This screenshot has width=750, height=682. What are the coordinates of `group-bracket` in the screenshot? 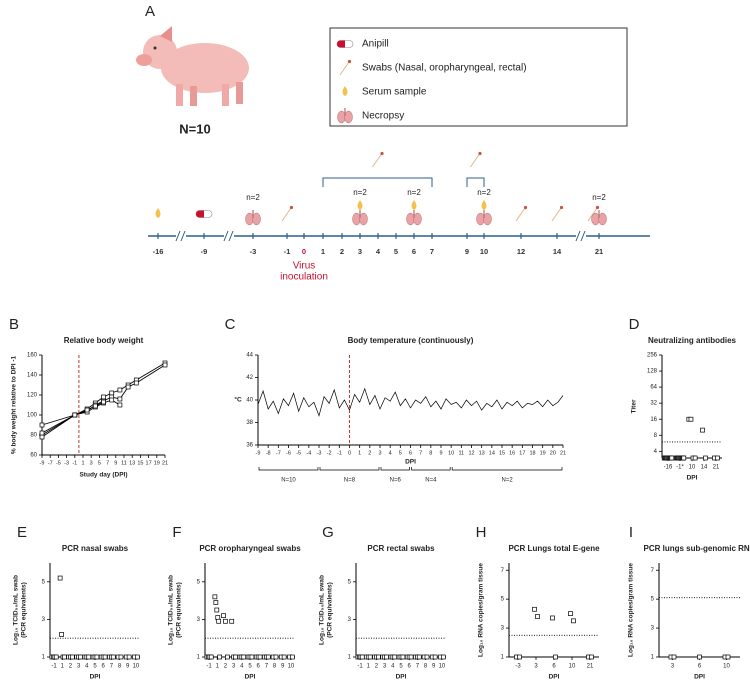 It's located at (395, 469).